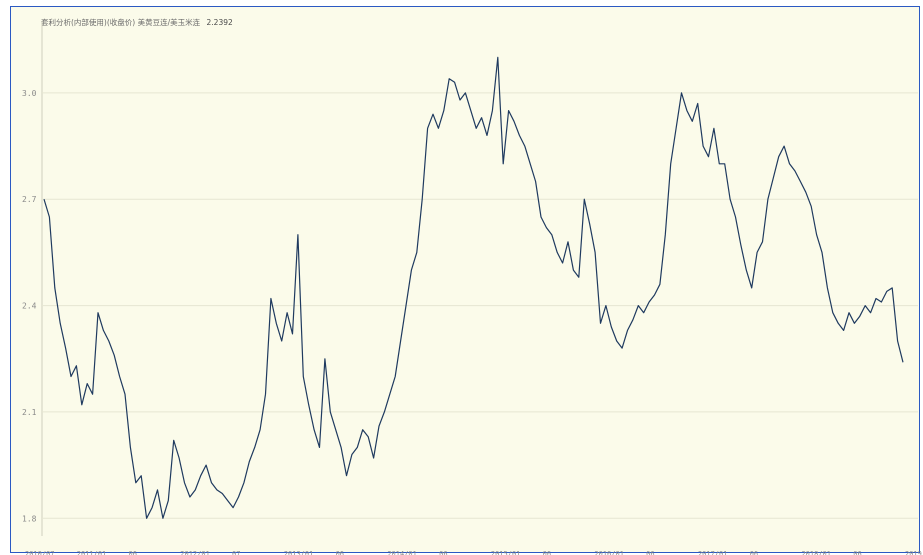 The height and width of the screenshot is (555, 923). Describe the element at coordinates (29, 412) in the screenshot. I see `y-tick-label: 2.1` at that location.